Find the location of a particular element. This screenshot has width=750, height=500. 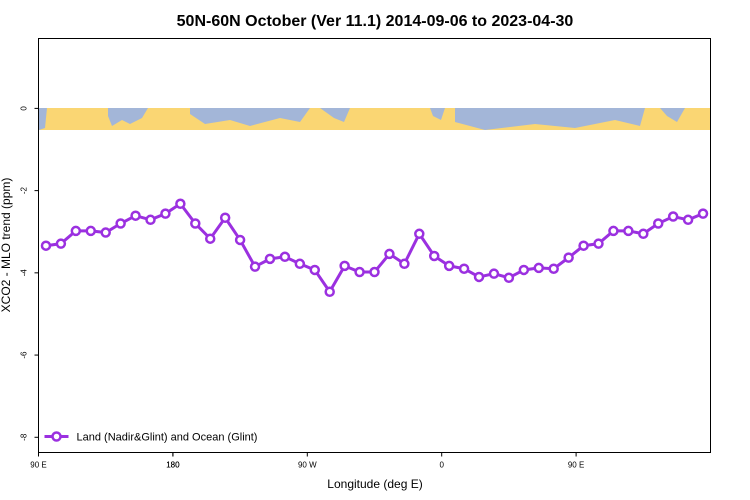

y-axis-label: XCO2 - MLO trend (ppm) is located at coordinates (6, 245).